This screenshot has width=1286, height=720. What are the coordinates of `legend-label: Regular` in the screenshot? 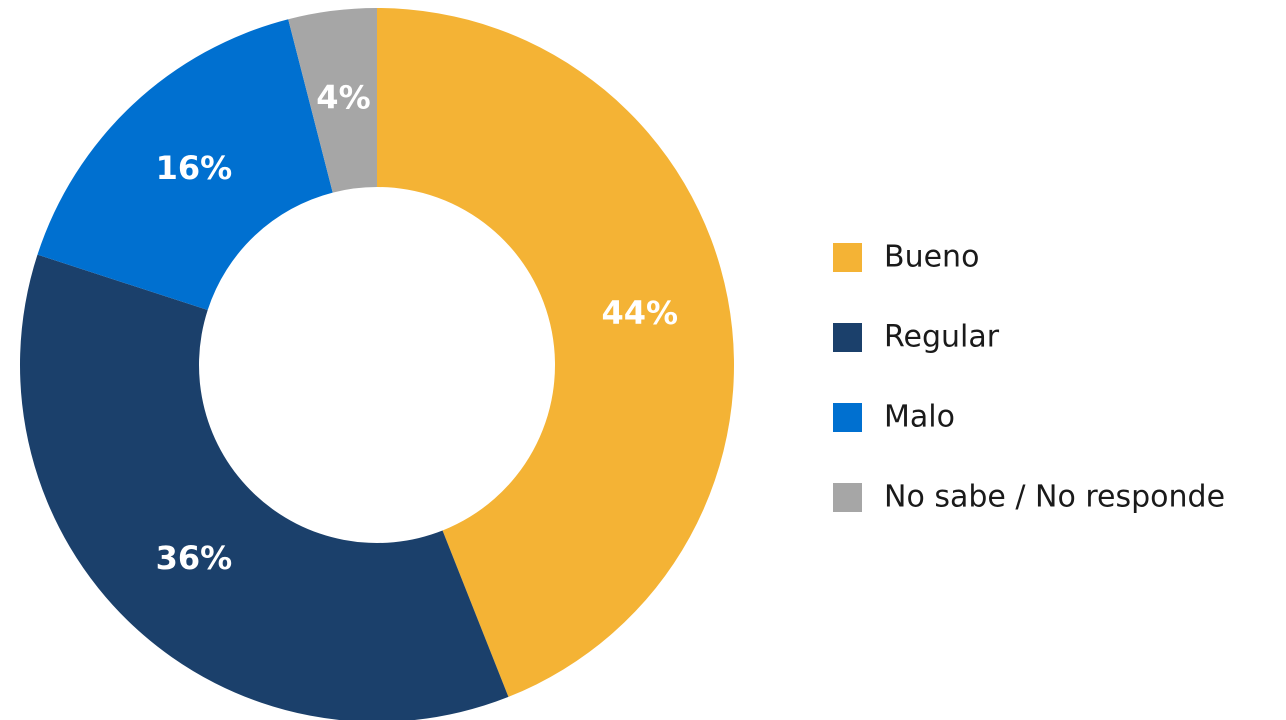 It's located at (942, 337).